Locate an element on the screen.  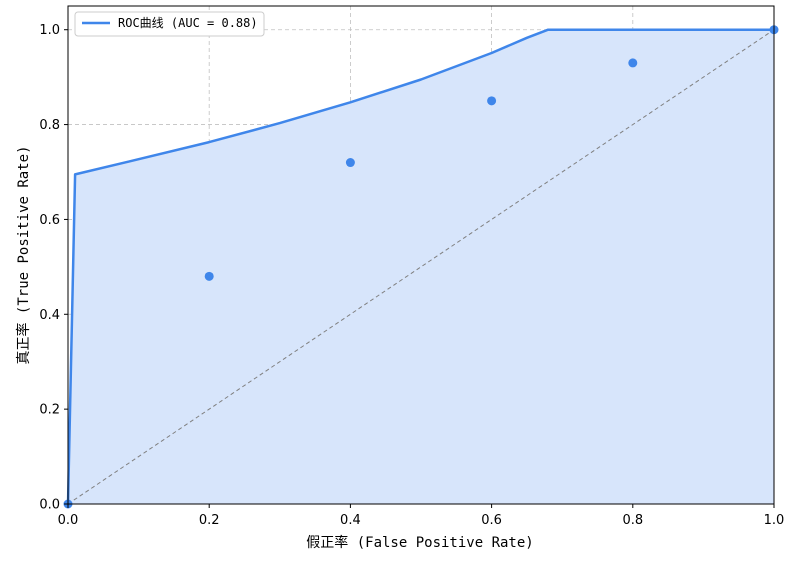
y-tick-label-4: 0.8 is located at coordinates (49, 125).